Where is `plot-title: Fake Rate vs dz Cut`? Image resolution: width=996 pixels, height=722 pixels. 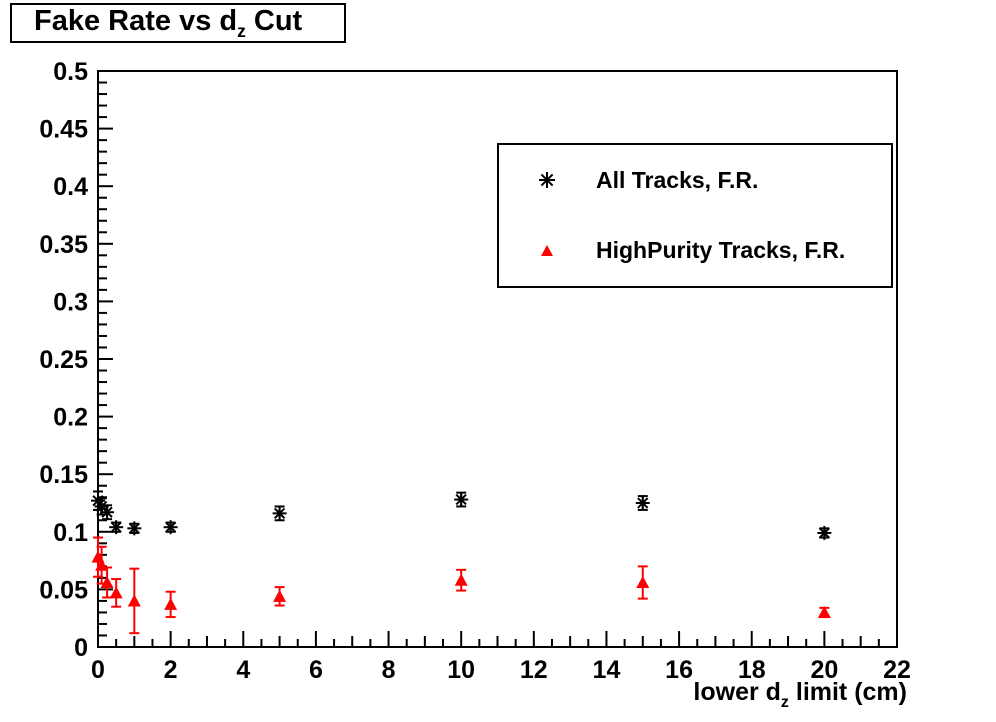
plot-title: Fake Rate vs dz Cut is located at coordinates (168, 23).